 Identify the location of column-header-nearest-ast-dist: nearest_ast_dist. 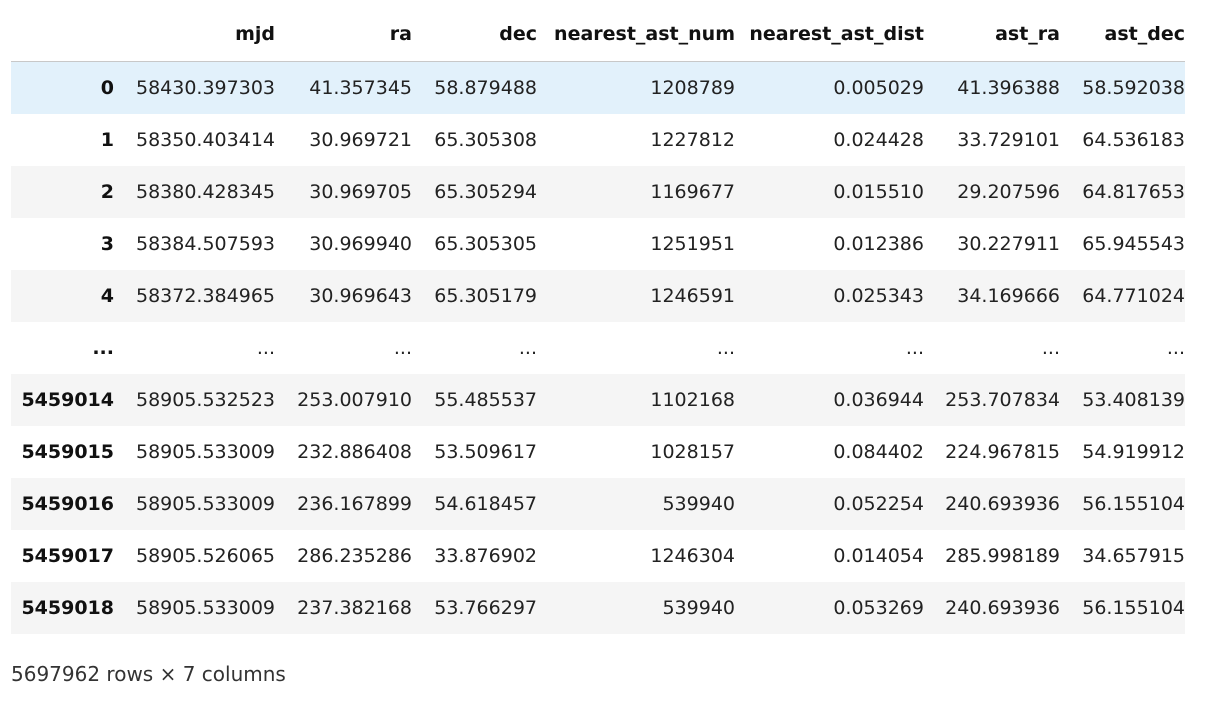
(829, 34).